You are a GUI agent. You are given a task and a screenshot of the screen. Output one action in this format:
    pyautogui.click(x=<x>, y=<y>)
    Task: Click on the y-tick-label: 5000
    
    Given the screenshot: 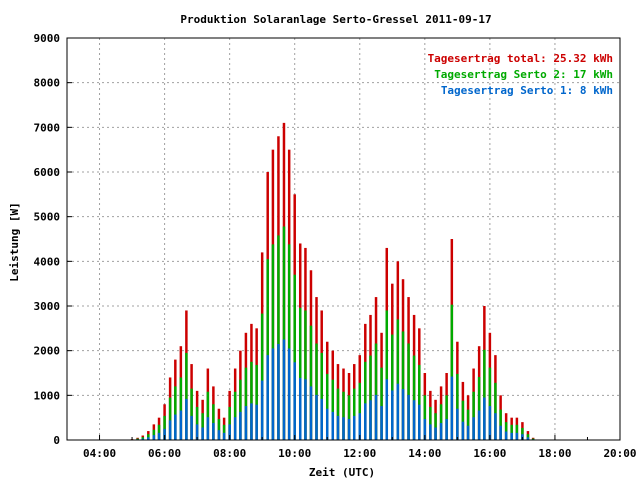 What is the action you would take?
    pyautogui.click(x=47, y=217)
    